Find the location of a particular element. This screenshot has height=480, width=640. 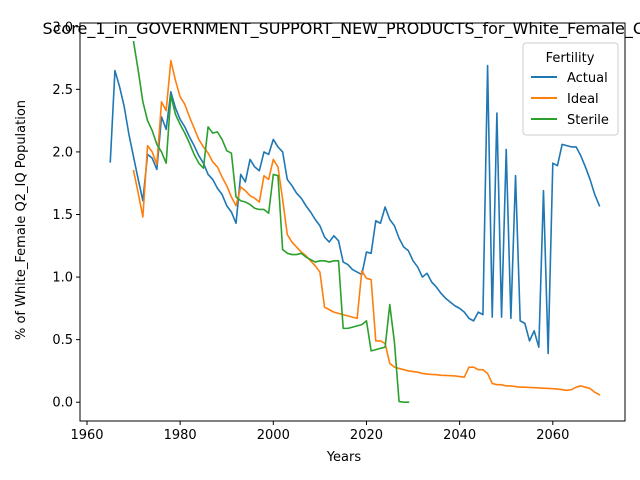

x-tick-label: 2040 is located at coordinates (459, 435).